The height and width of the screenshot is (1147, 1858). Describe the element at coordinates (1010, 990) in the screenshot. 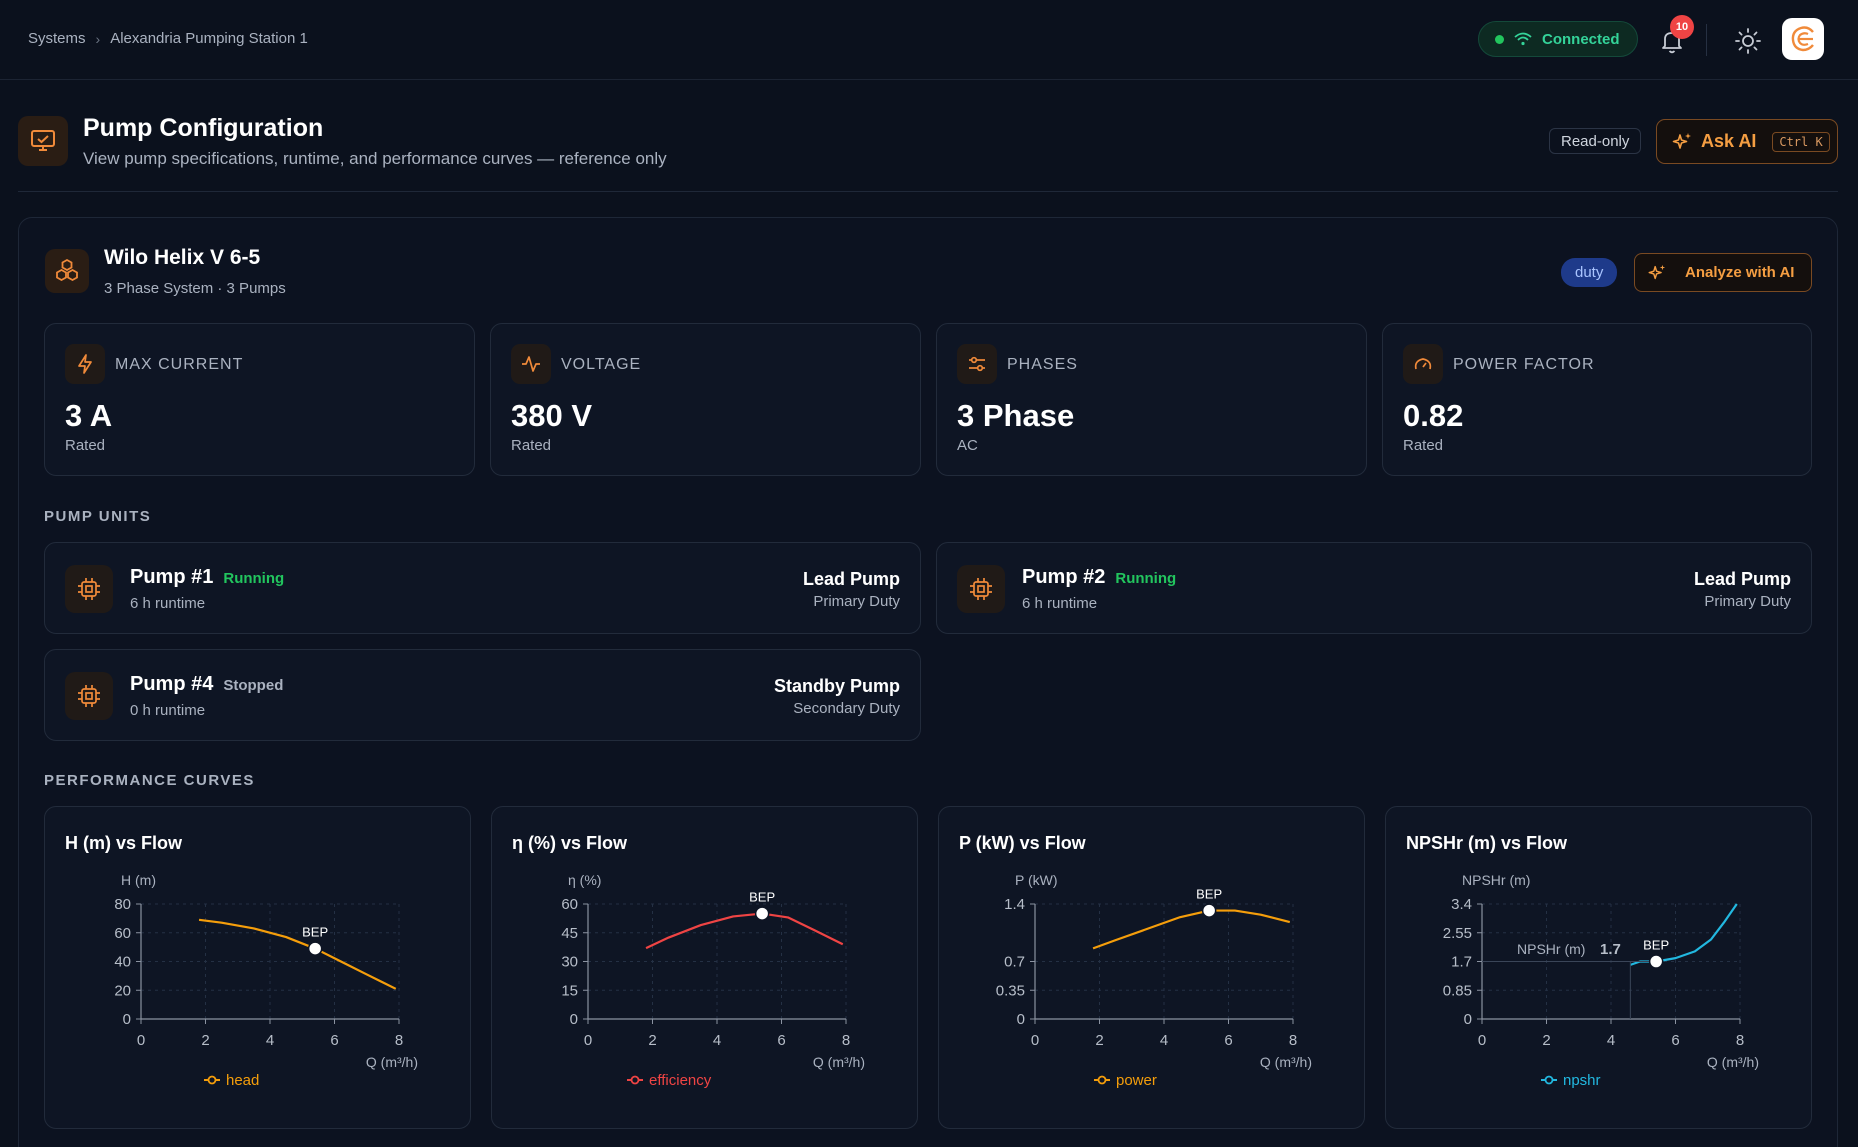

I see `y-tick-label: 0.35` at that location.